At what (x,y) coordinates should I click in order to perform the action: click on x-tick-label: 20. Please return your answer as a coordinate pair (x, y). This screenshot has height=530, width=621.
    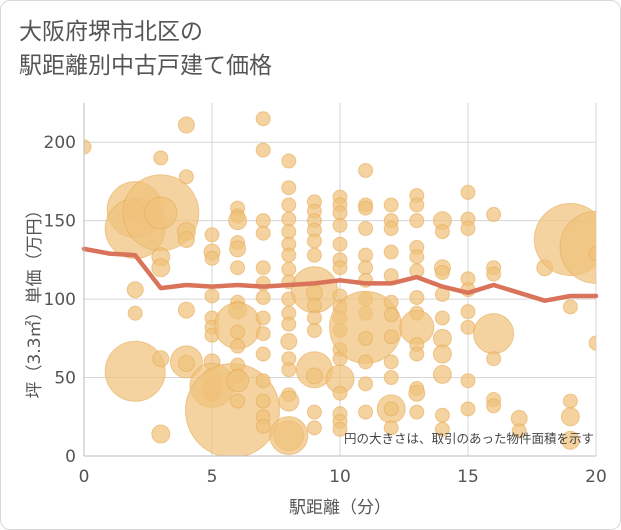
    Looking at the image, I should click on (596, 477).